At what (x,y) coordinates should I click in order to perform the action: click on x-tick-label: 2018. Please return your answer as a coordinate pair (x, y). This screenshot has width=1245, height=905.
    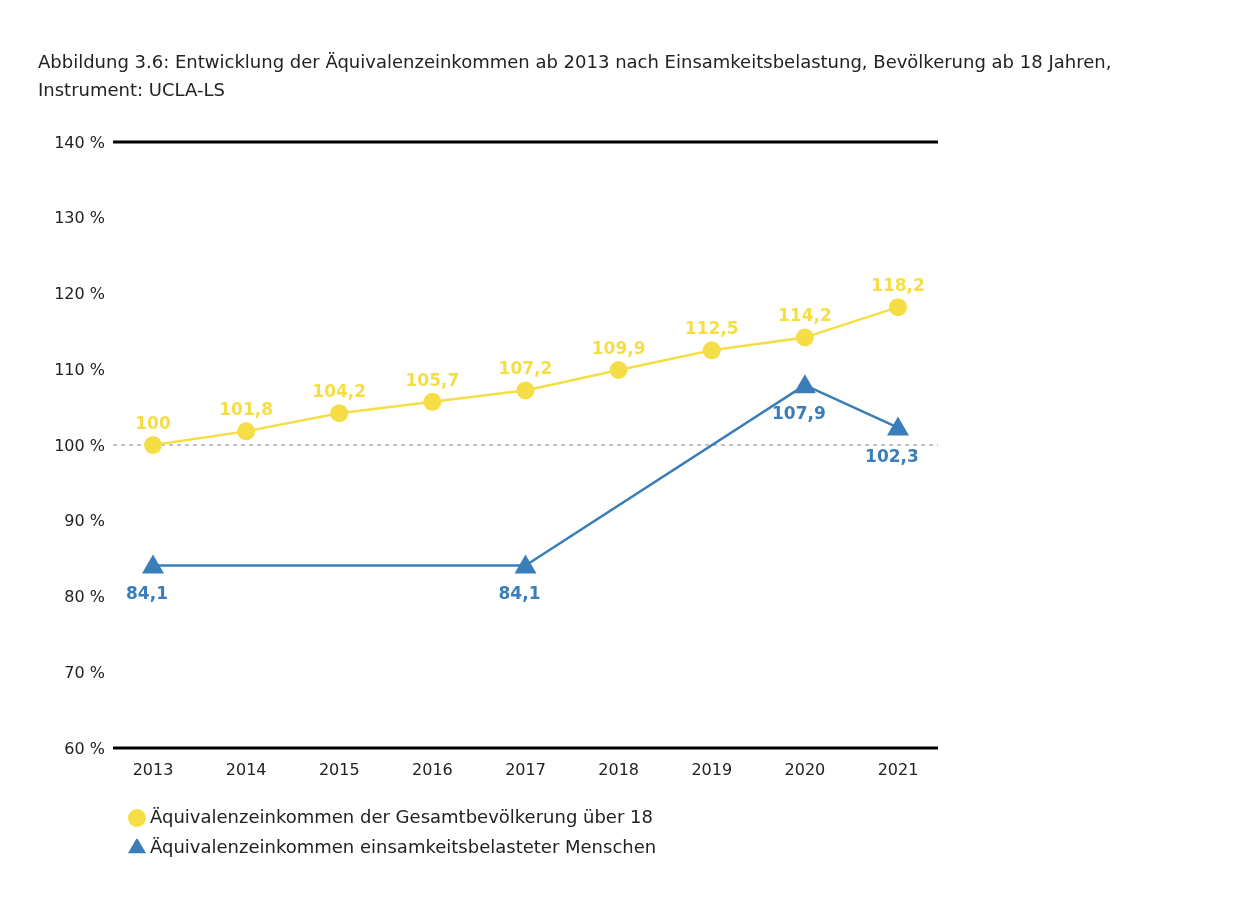
    Looking at the image, I should click on (618, 770).